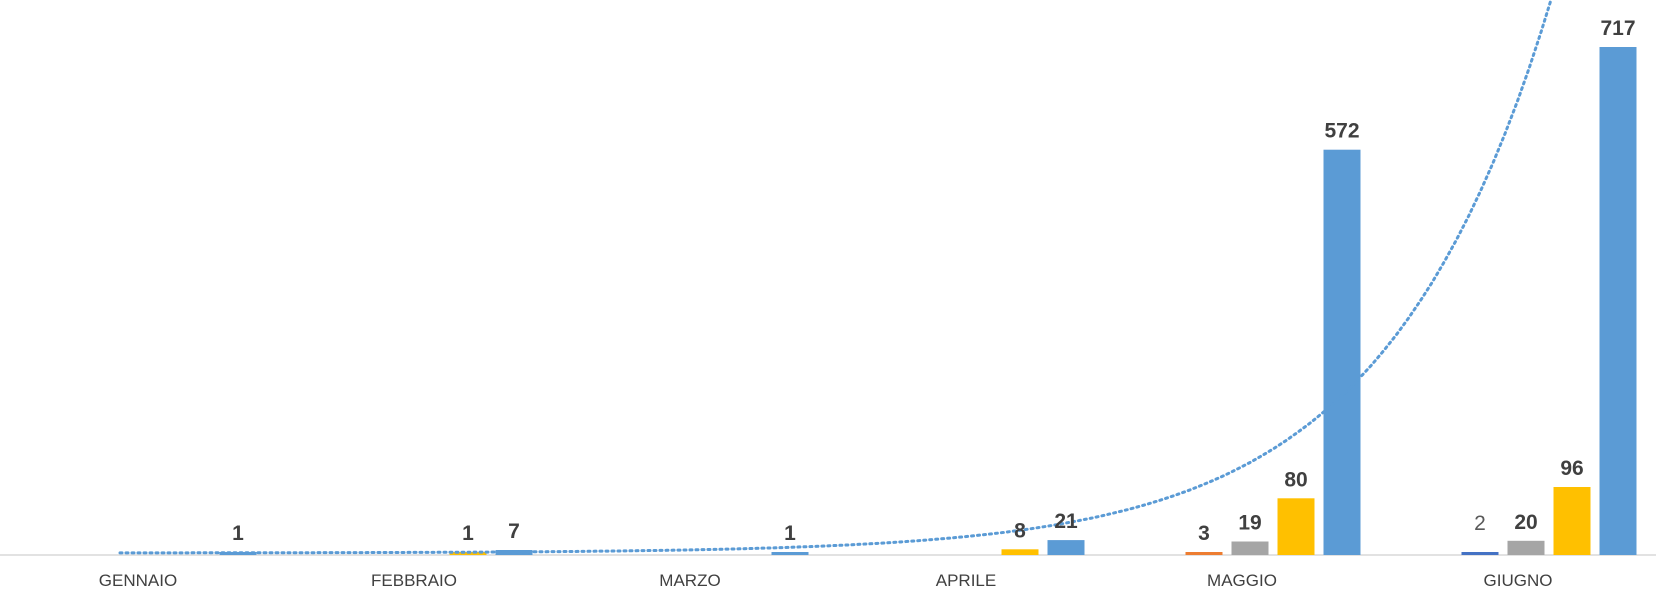  I want to click on data-label-gennaio-series-4: 1, so click(238, 533).